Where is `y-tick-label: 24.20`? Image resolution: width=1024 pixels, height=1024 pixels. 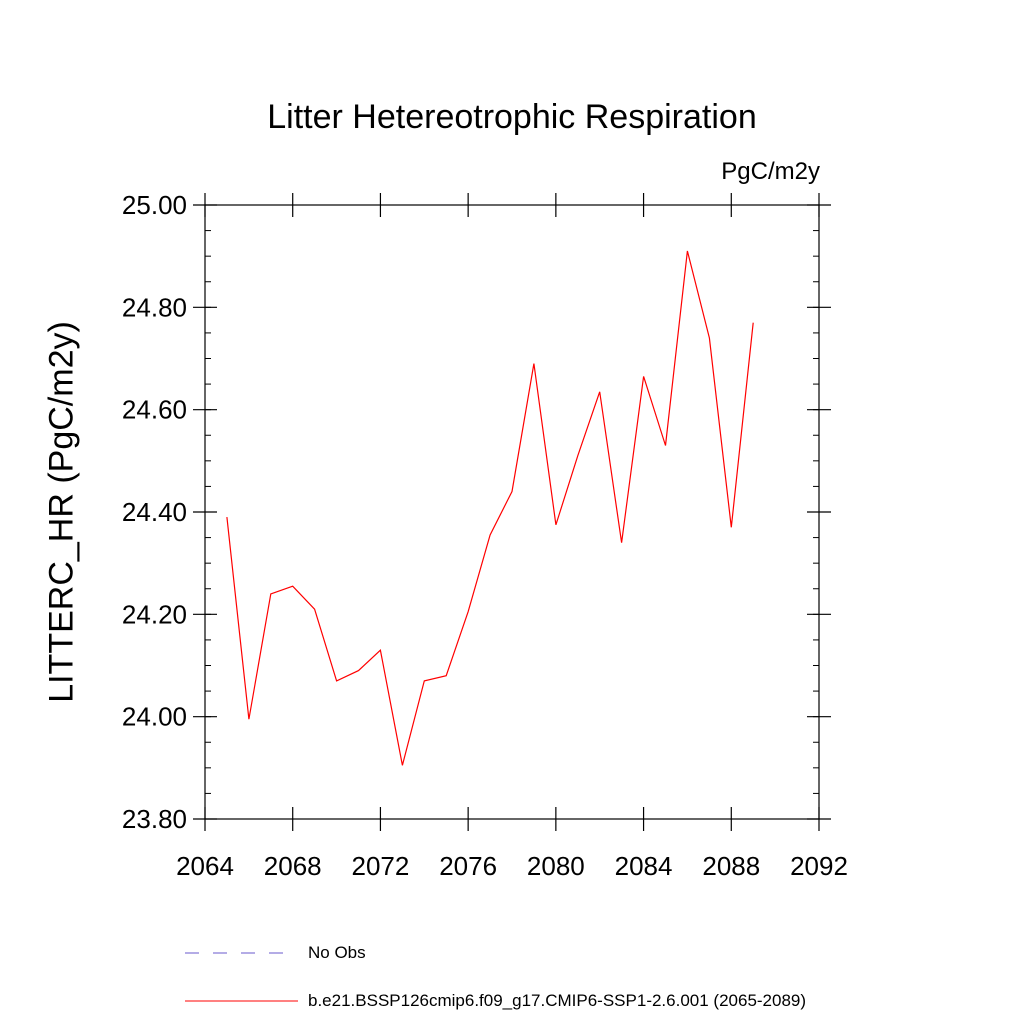 y-tick-label: 24.20 is located at coordinates (154, 614).